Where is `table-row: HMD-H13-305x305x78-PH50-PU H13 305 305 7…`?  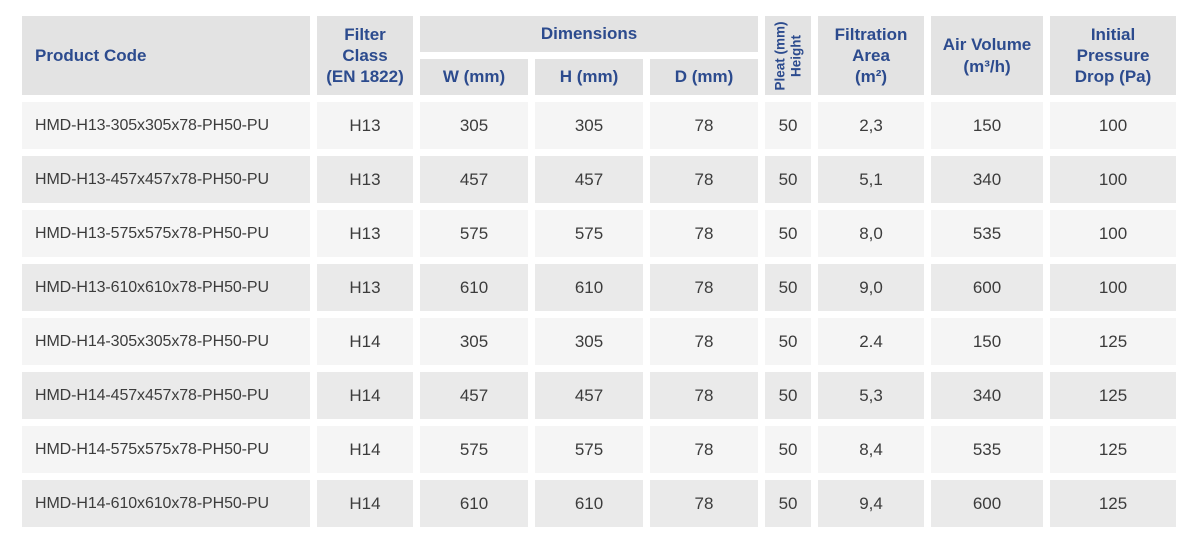
table-row: HMD-H13-305x305x78-PH50-PU H13 305 305 7… is located at coordinates (599, 125).